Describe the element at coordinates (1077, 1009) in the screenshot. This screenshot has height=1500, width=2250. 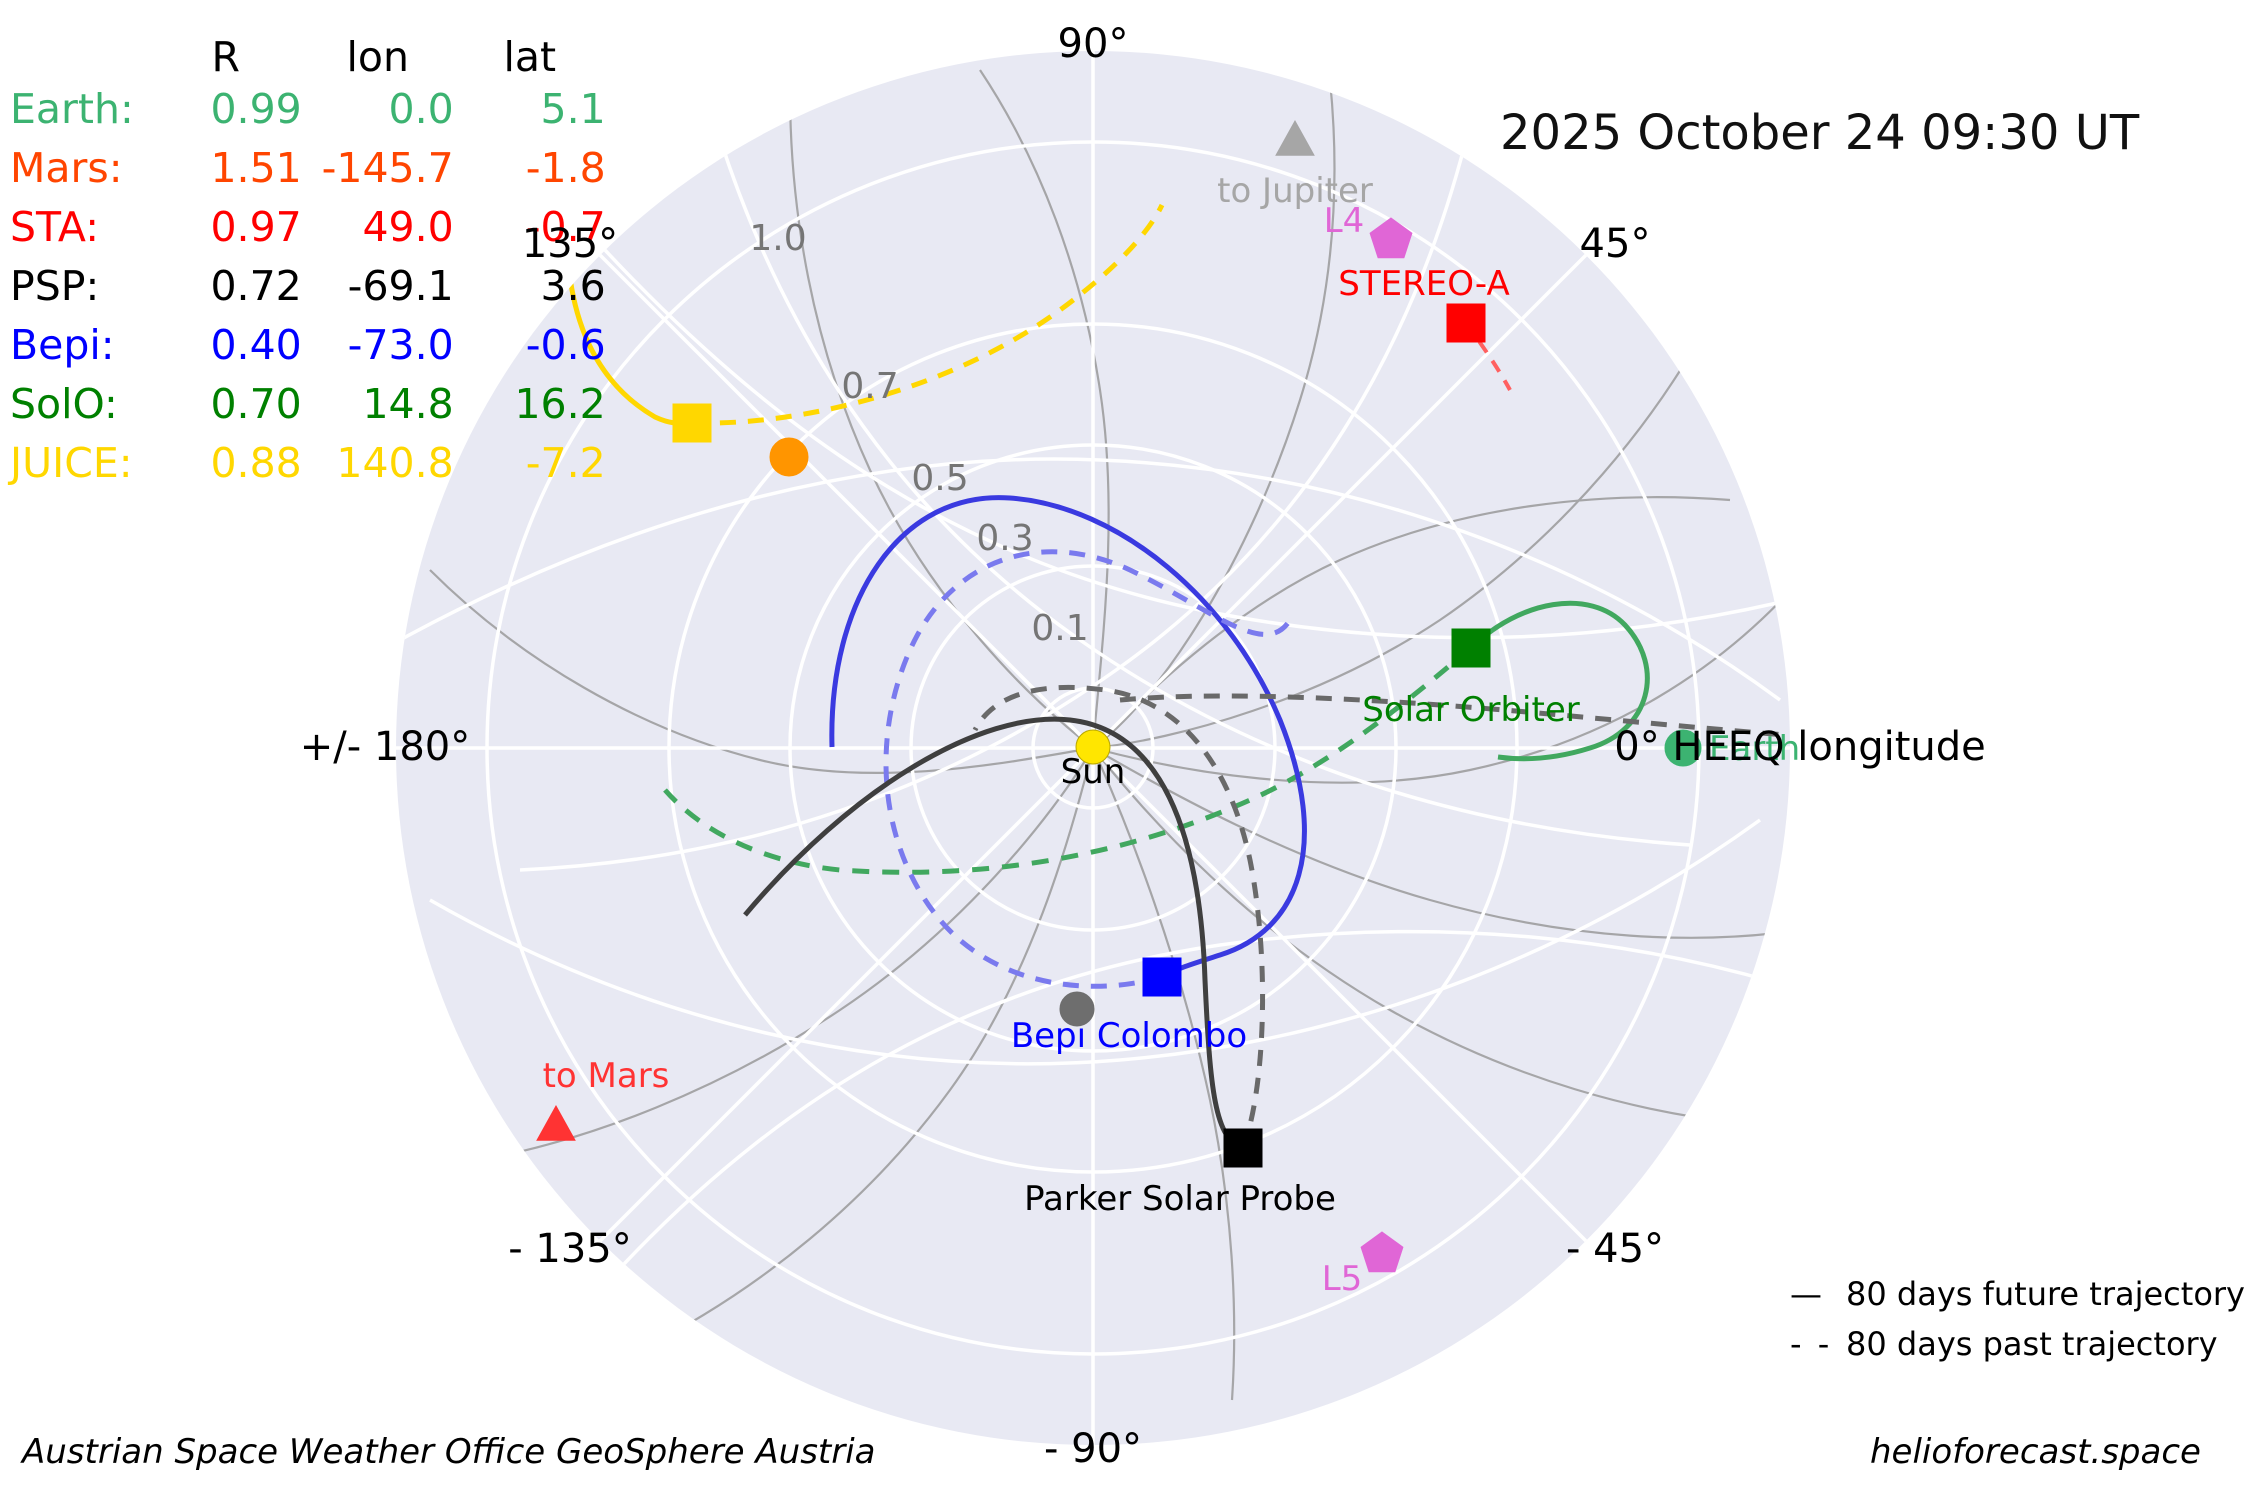
I see `marker-mercury` at that location.